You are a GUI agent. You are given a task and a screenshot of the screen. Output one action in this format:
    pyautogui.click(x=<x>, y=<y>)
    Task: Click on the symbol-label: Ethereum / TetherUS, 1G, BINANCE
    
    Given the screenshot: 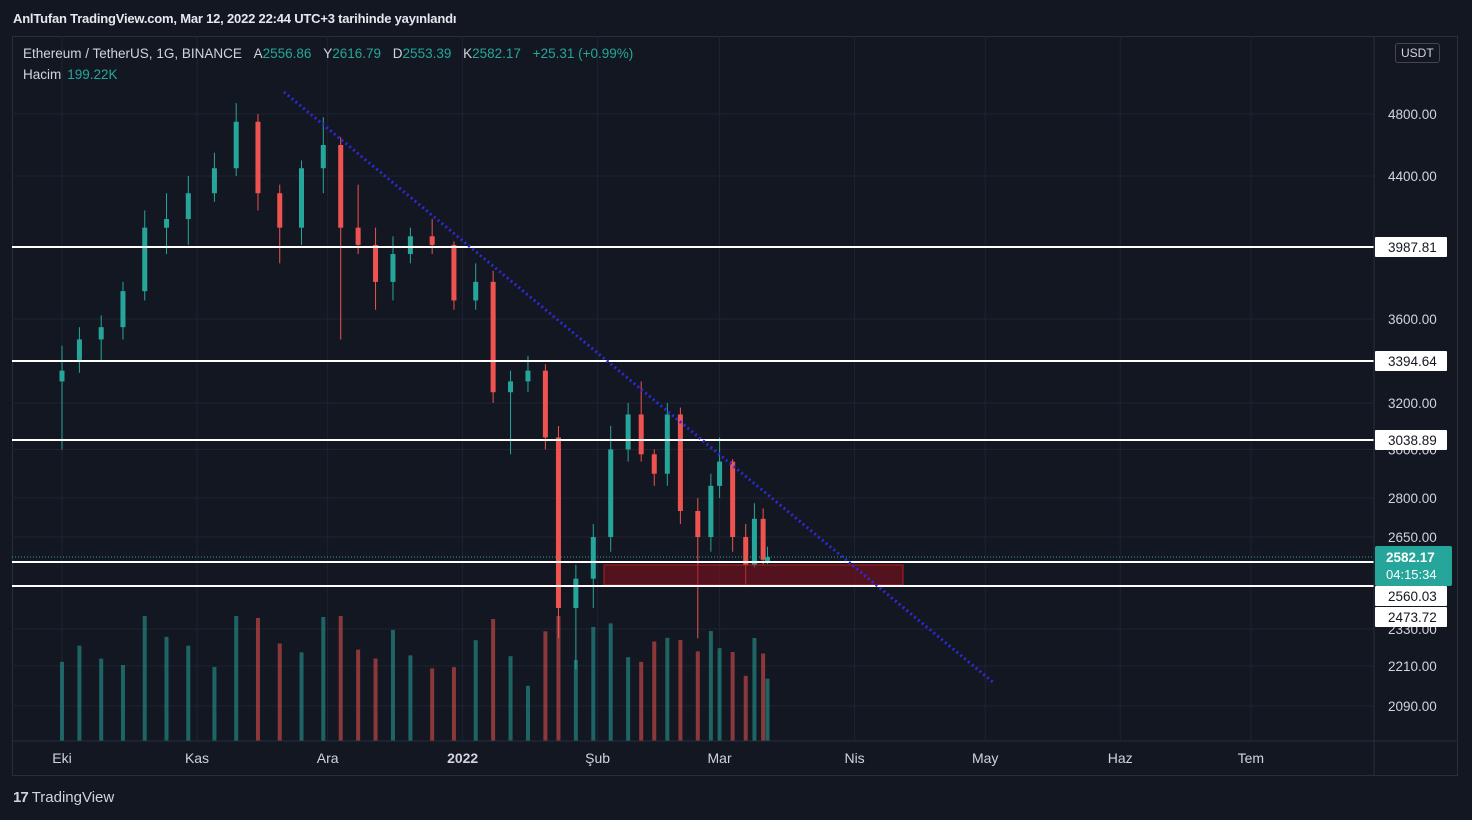 What is the action you would take?
    pyautogui.click(x=132, y=53)
    